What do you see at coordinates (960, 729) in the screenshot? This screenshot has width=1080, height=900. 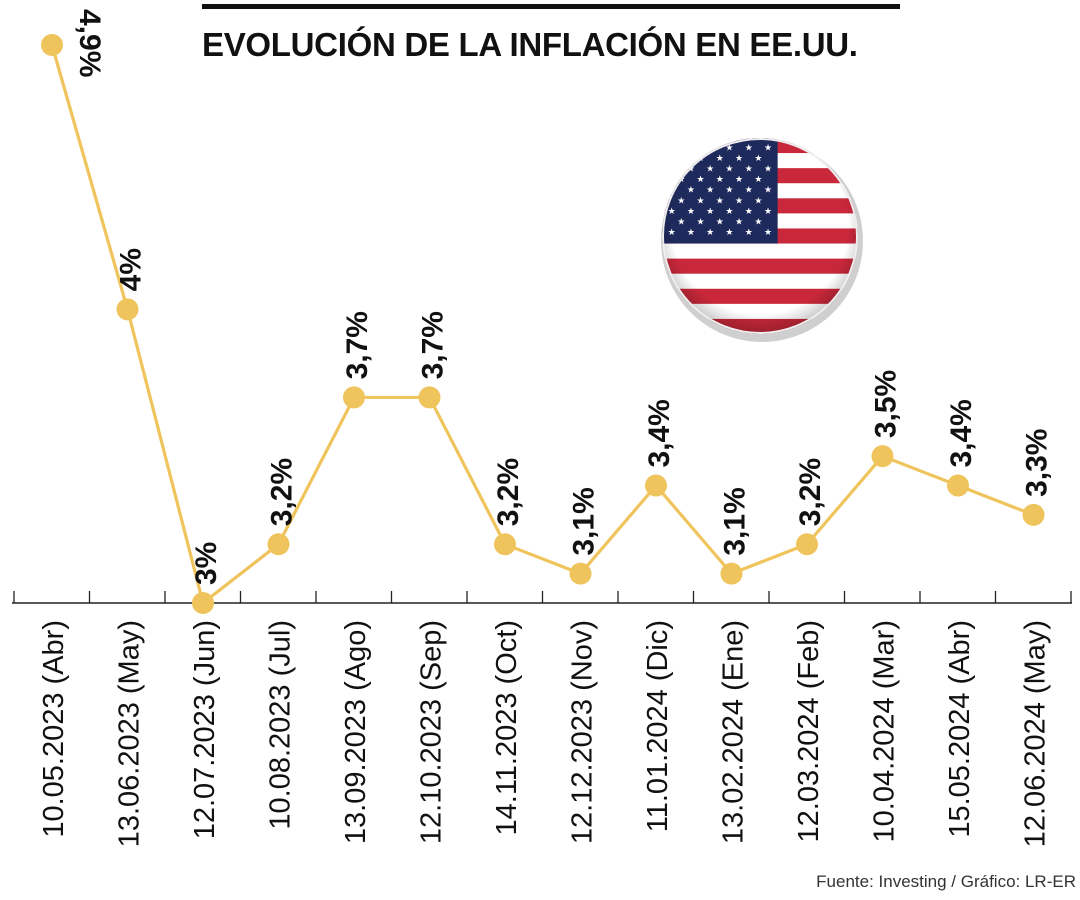 I see `x-tick-label: 15.05.2024 (Abr)` at bounding box center [960, 729].